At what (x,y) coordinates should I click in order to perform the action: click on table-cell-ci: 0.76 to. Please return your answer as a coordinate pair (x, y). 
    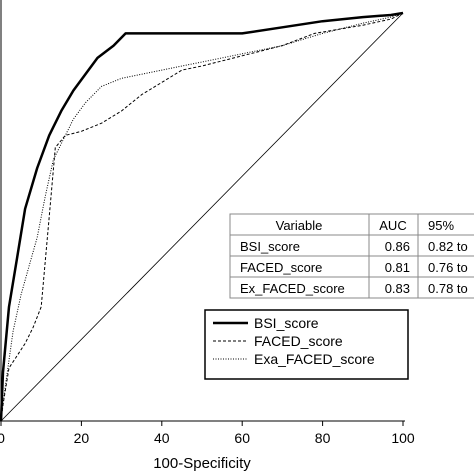
    Looking at the image, I should click on (448, 267).